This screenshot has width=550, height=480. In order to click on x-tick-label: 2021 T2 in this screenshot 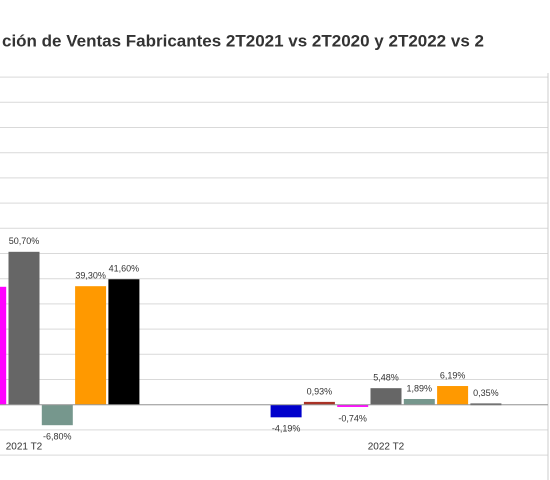, I will do `click(24, 447)`.